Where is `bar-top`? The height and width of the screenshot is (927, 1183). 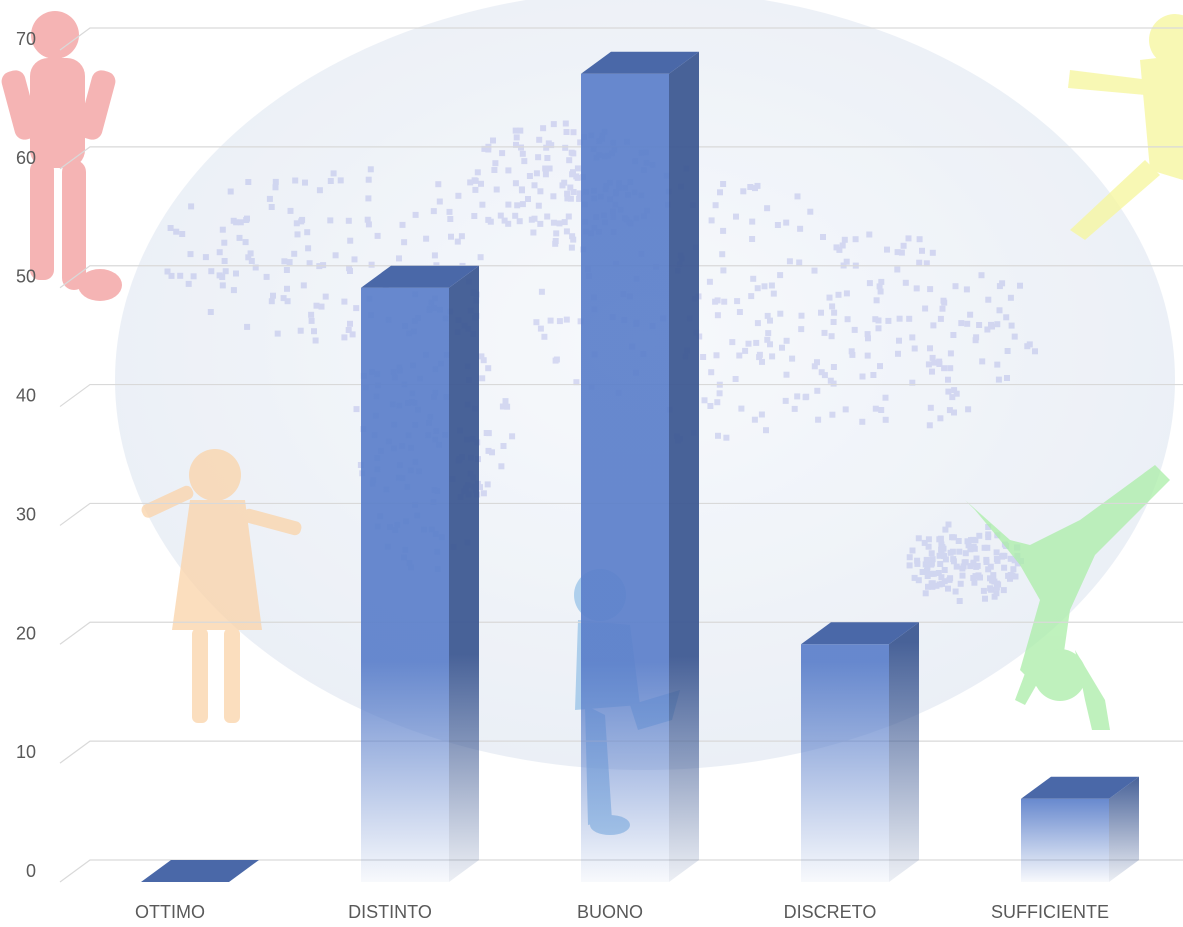 bar-top is located at coordinates (640, 62).